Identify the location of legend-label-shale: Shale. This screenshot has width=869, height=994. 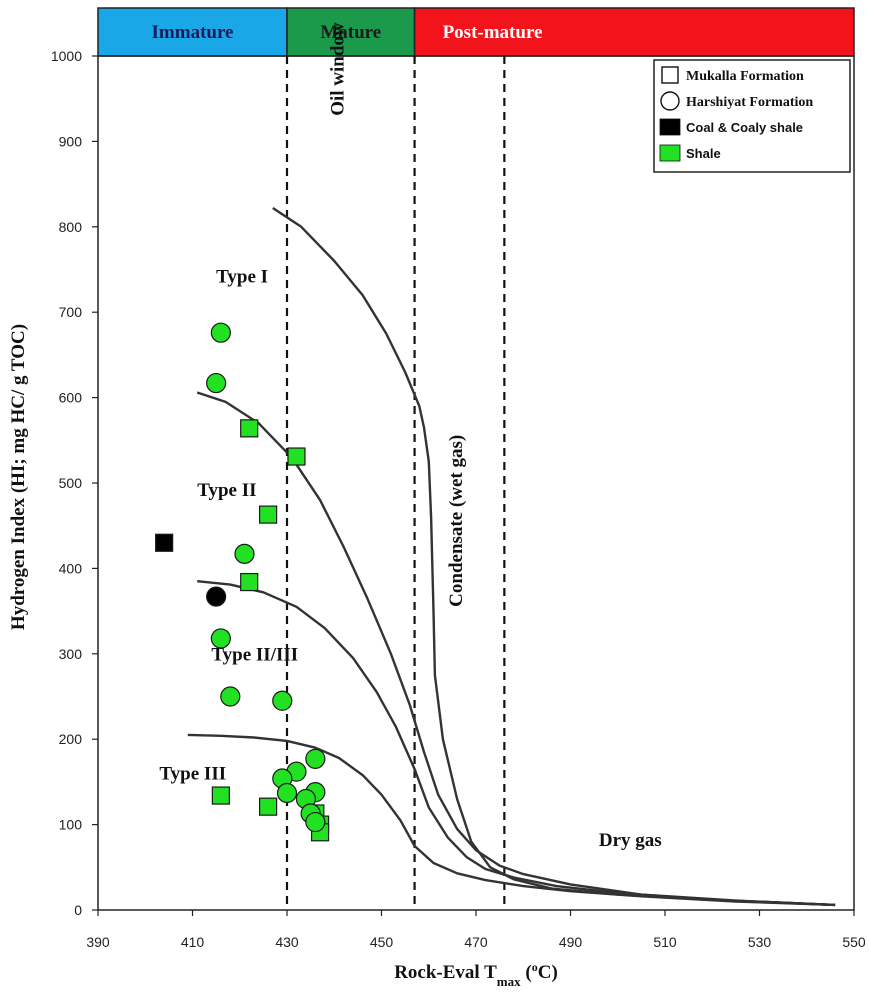
(703, 153).